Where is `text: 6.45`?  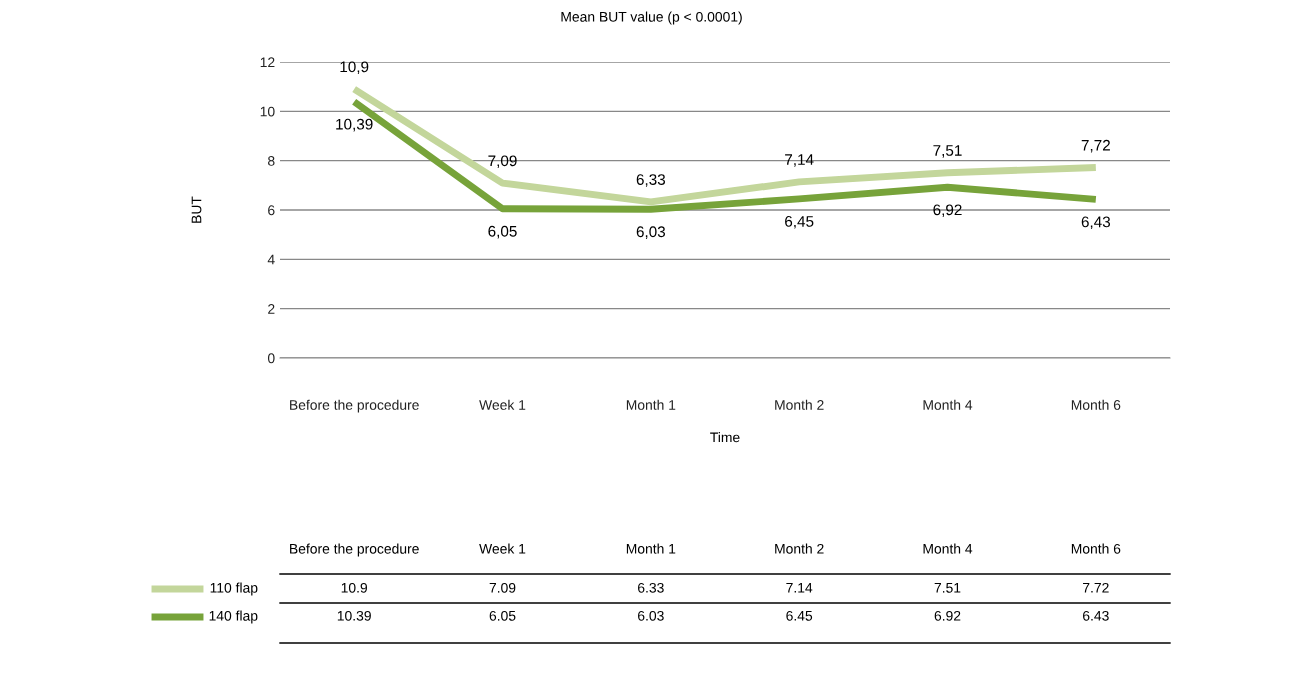
text: 6.45 is located at coordinates (799, 615).